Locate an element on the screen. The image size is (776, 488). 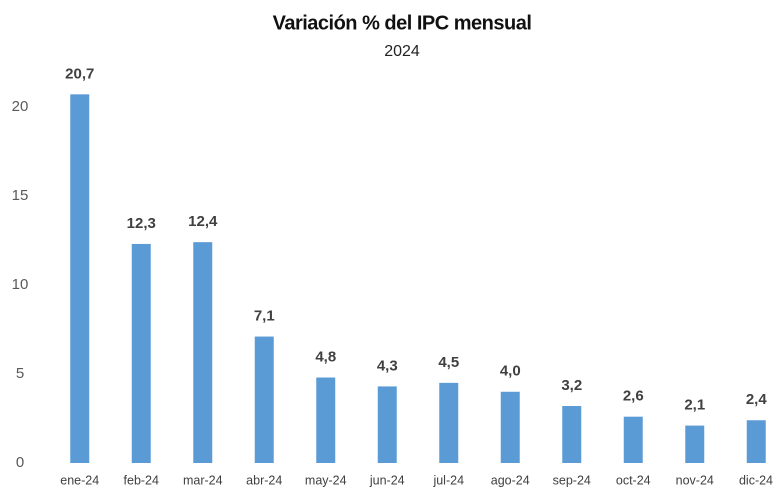
value-label: 4,8 is located at coordinates (325, 356).